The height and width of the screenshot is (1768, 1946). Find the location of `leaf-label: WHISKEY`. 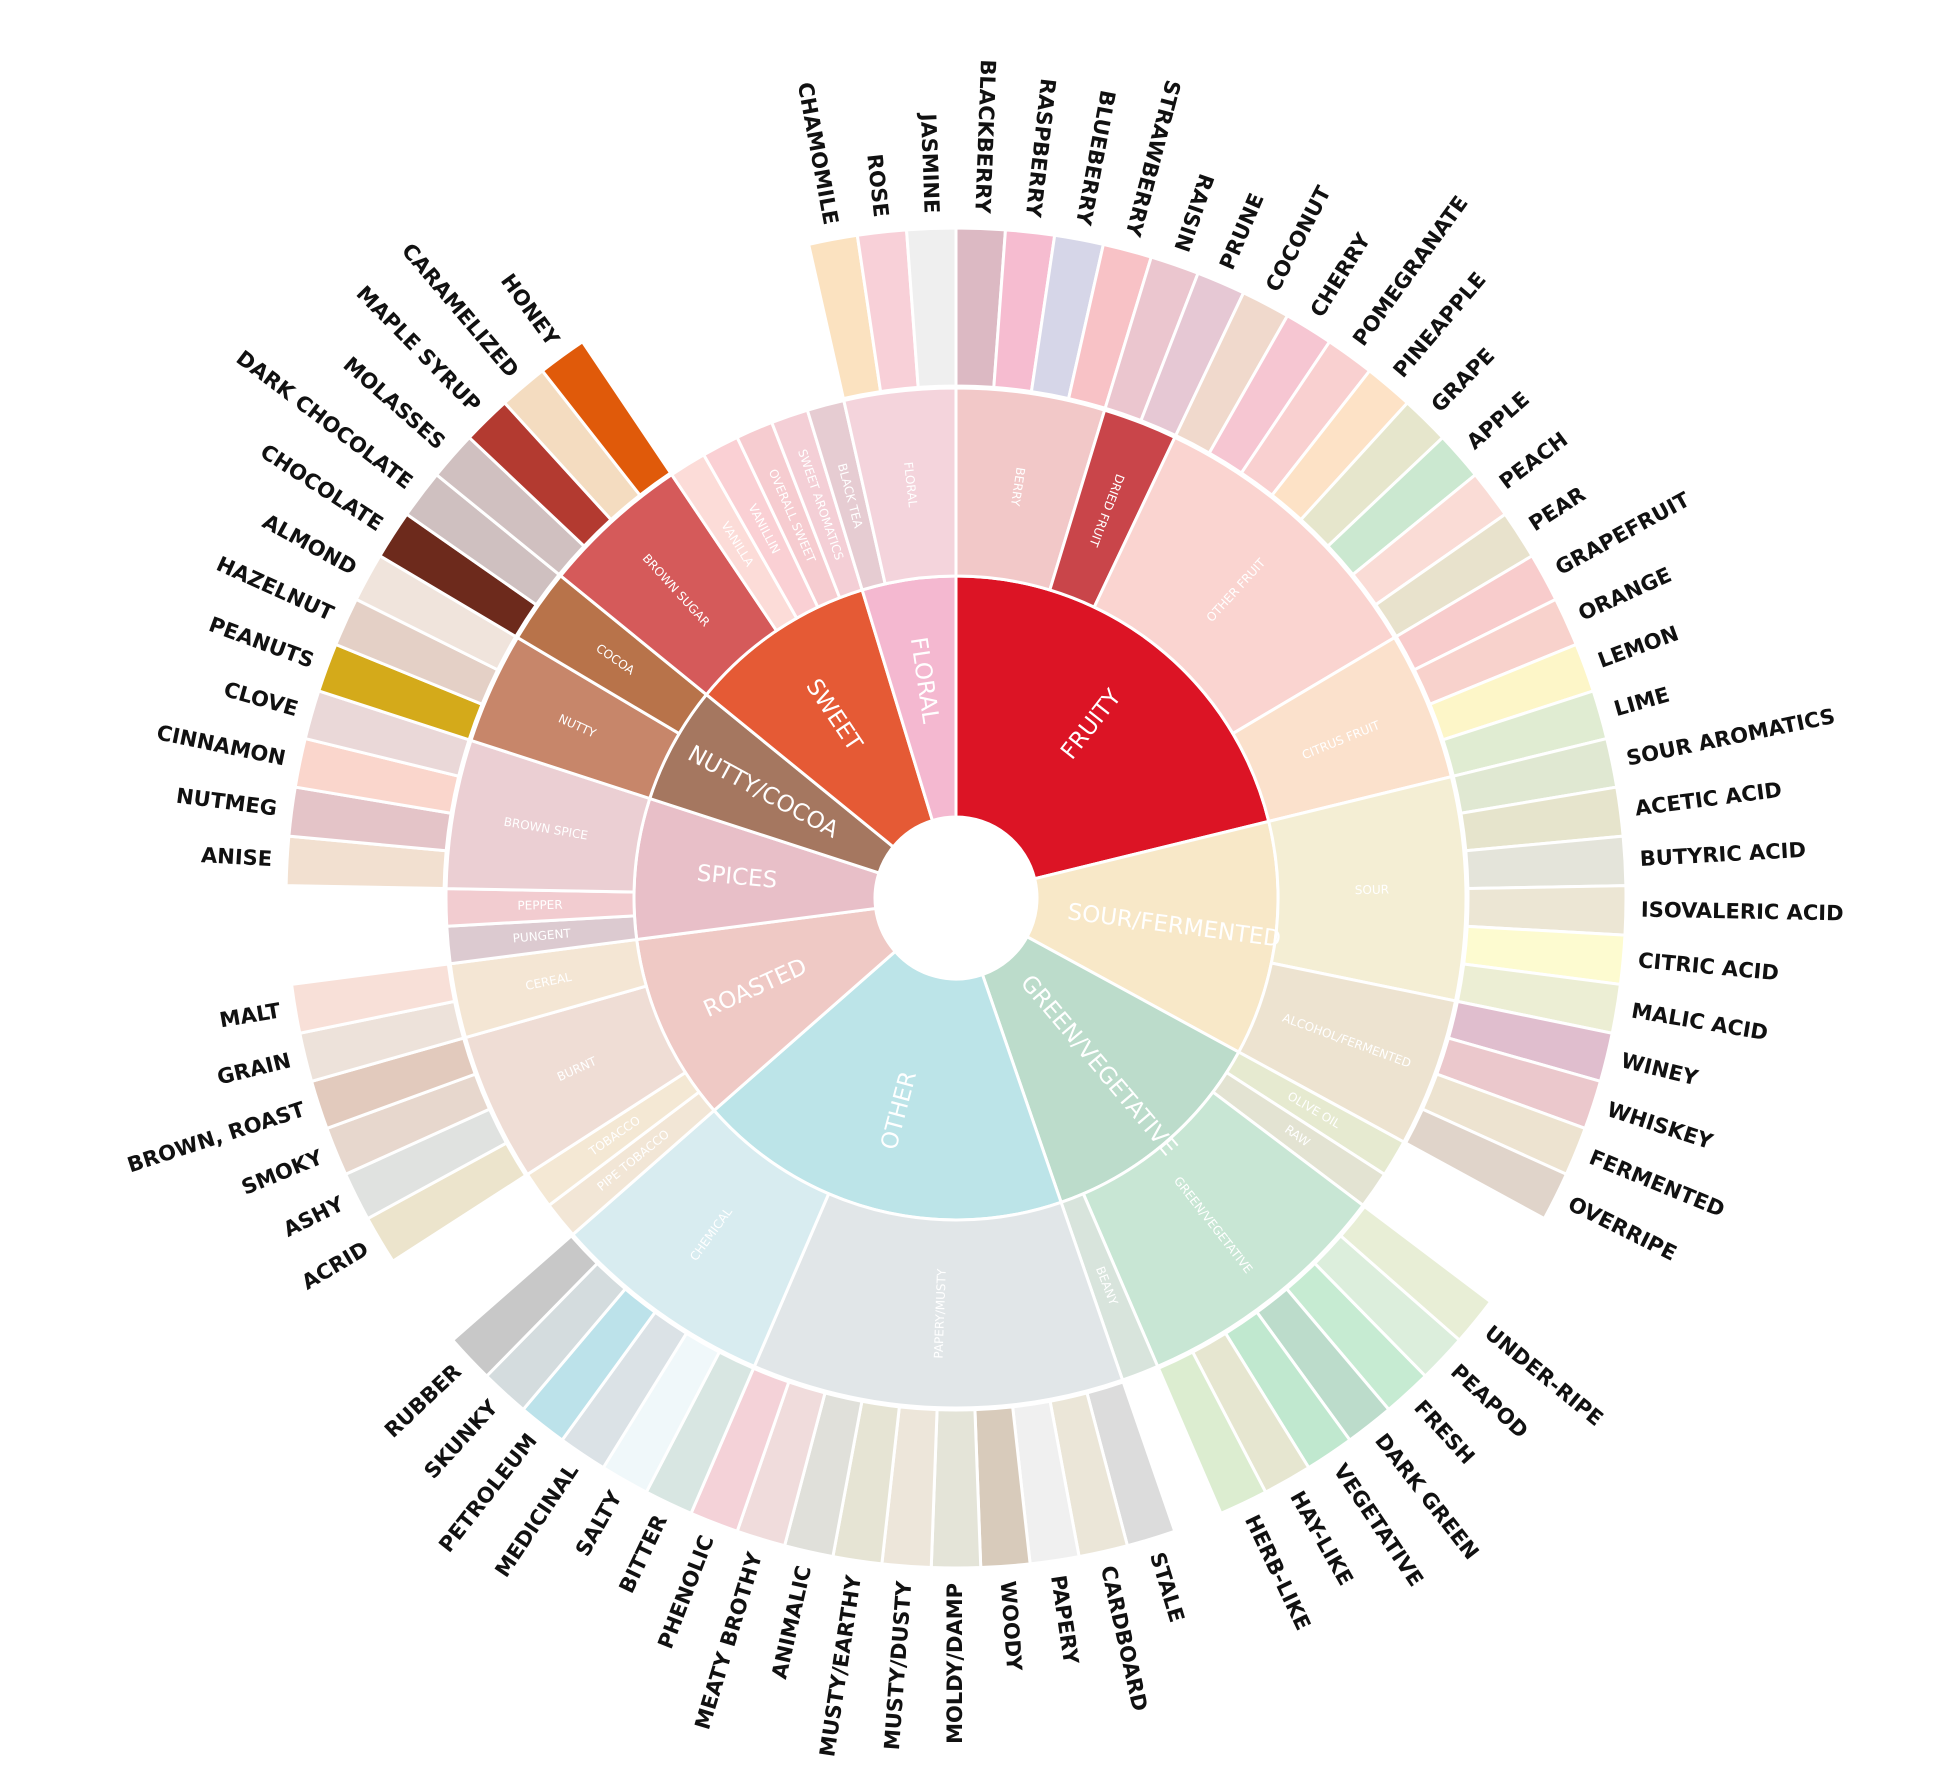

leaf-label: WHISKEY is located at coordinates (1660, 1125).